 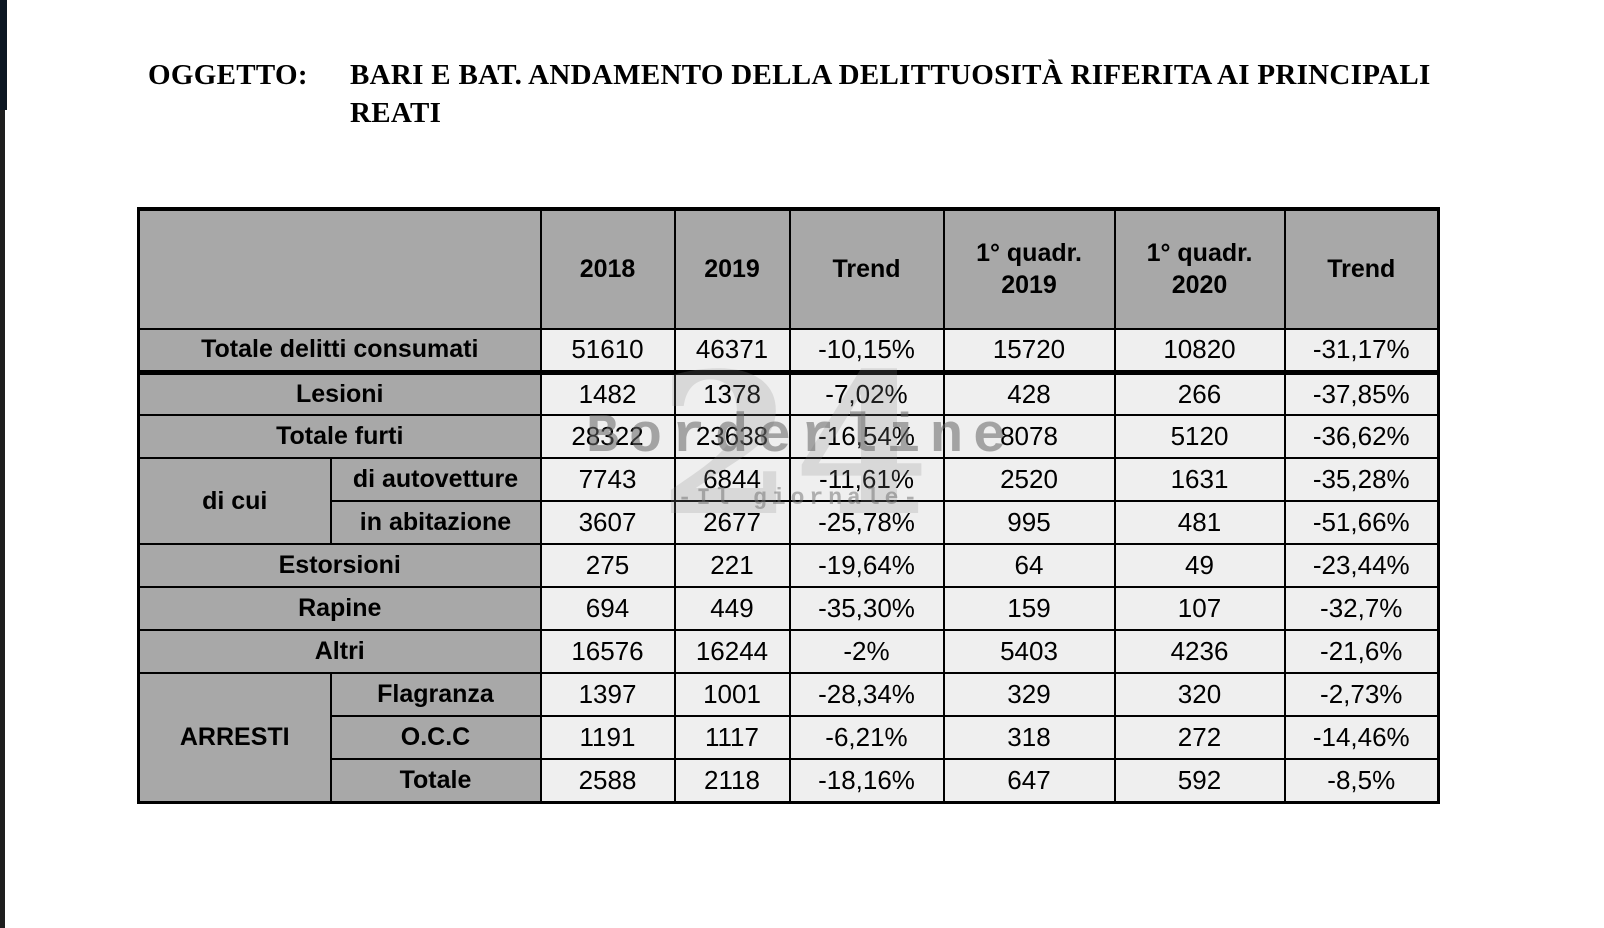 What do you see at coordinates (1199, 651) in the screenshot?
I see `value-cell: 4236` at bounding box center [1199, 651].